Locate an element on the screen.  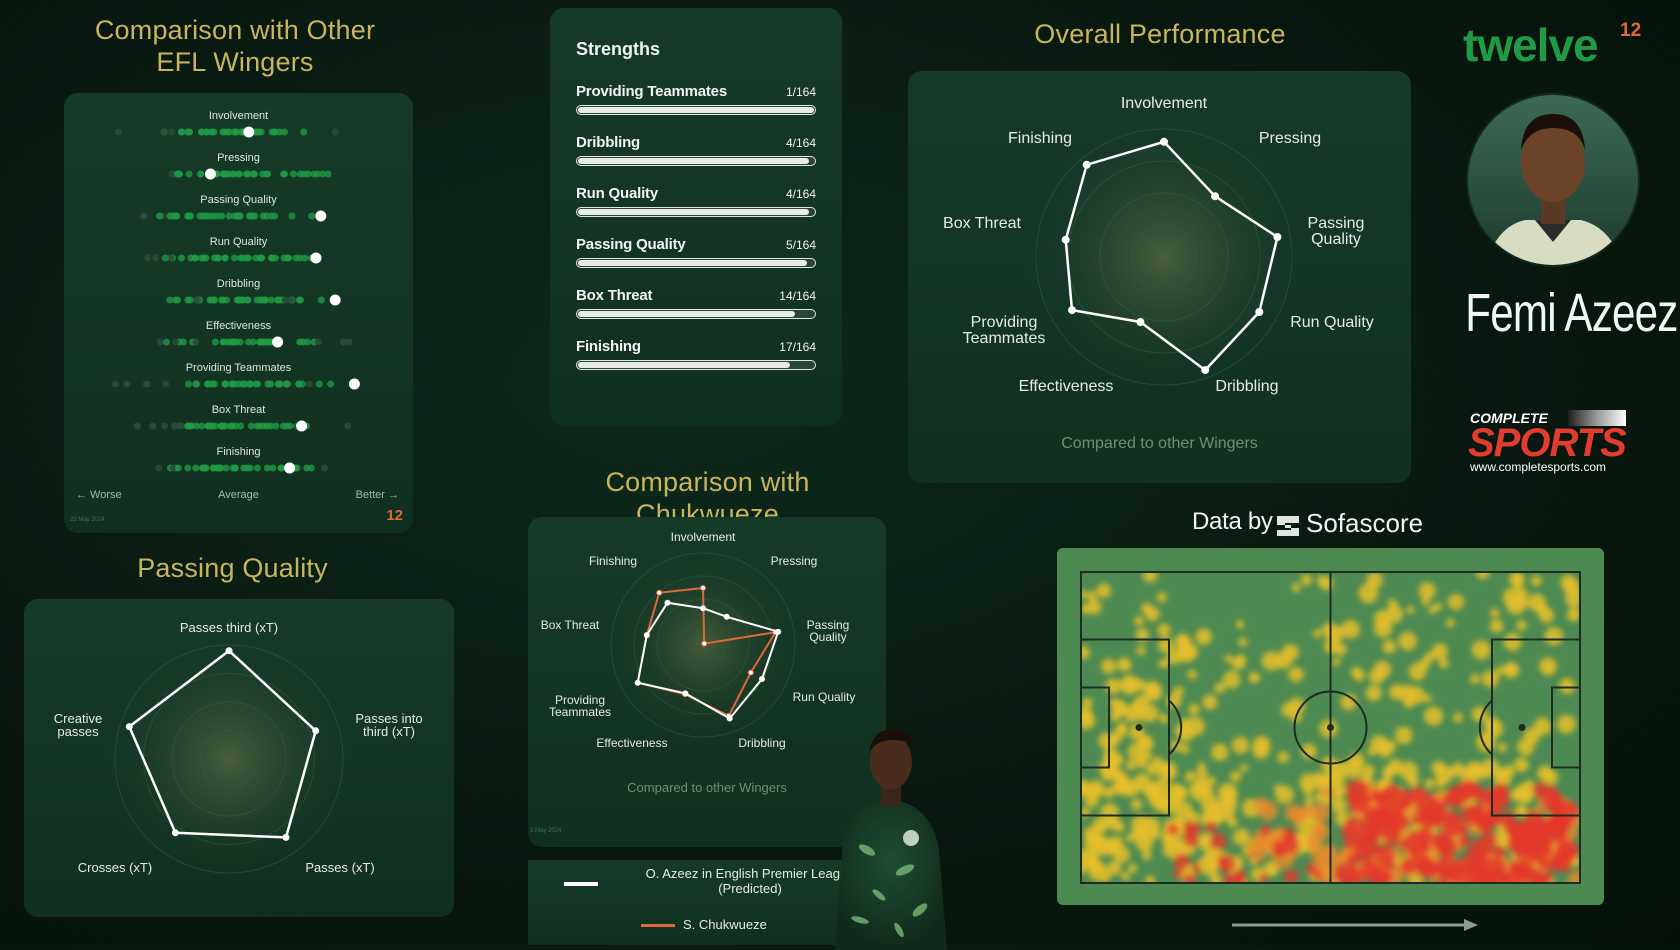
strength-rank: 14/164 is located at coordinates (797, 296).